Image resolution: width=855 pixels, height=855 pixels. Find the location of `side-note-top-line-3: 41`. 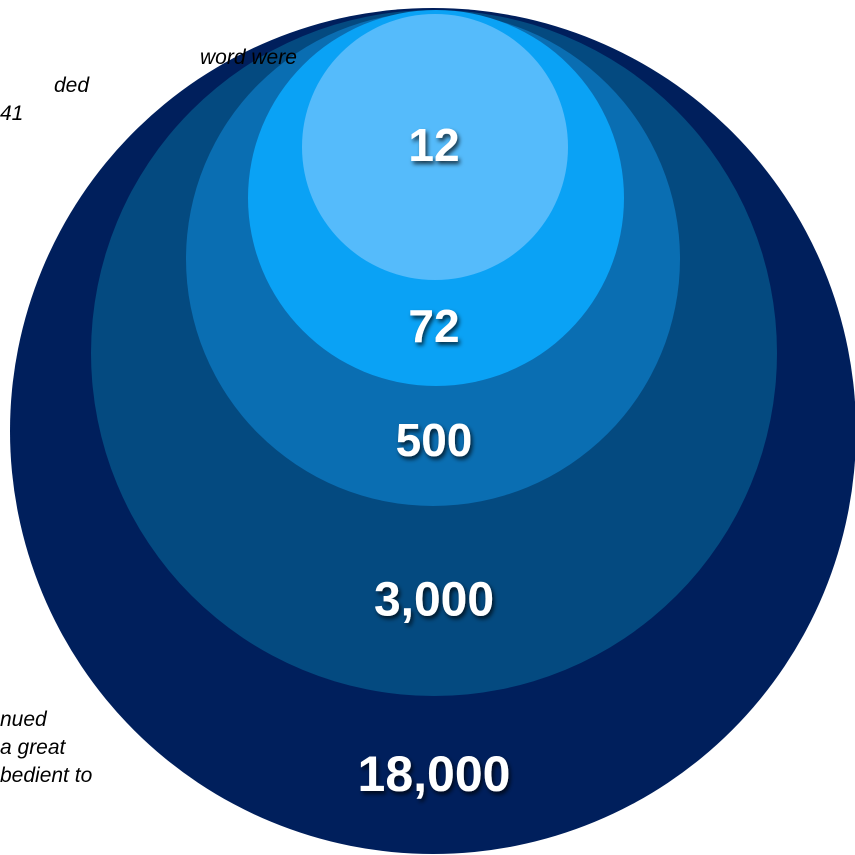

side-note-top-line-3: 41 is located at coordinates (12, 113).